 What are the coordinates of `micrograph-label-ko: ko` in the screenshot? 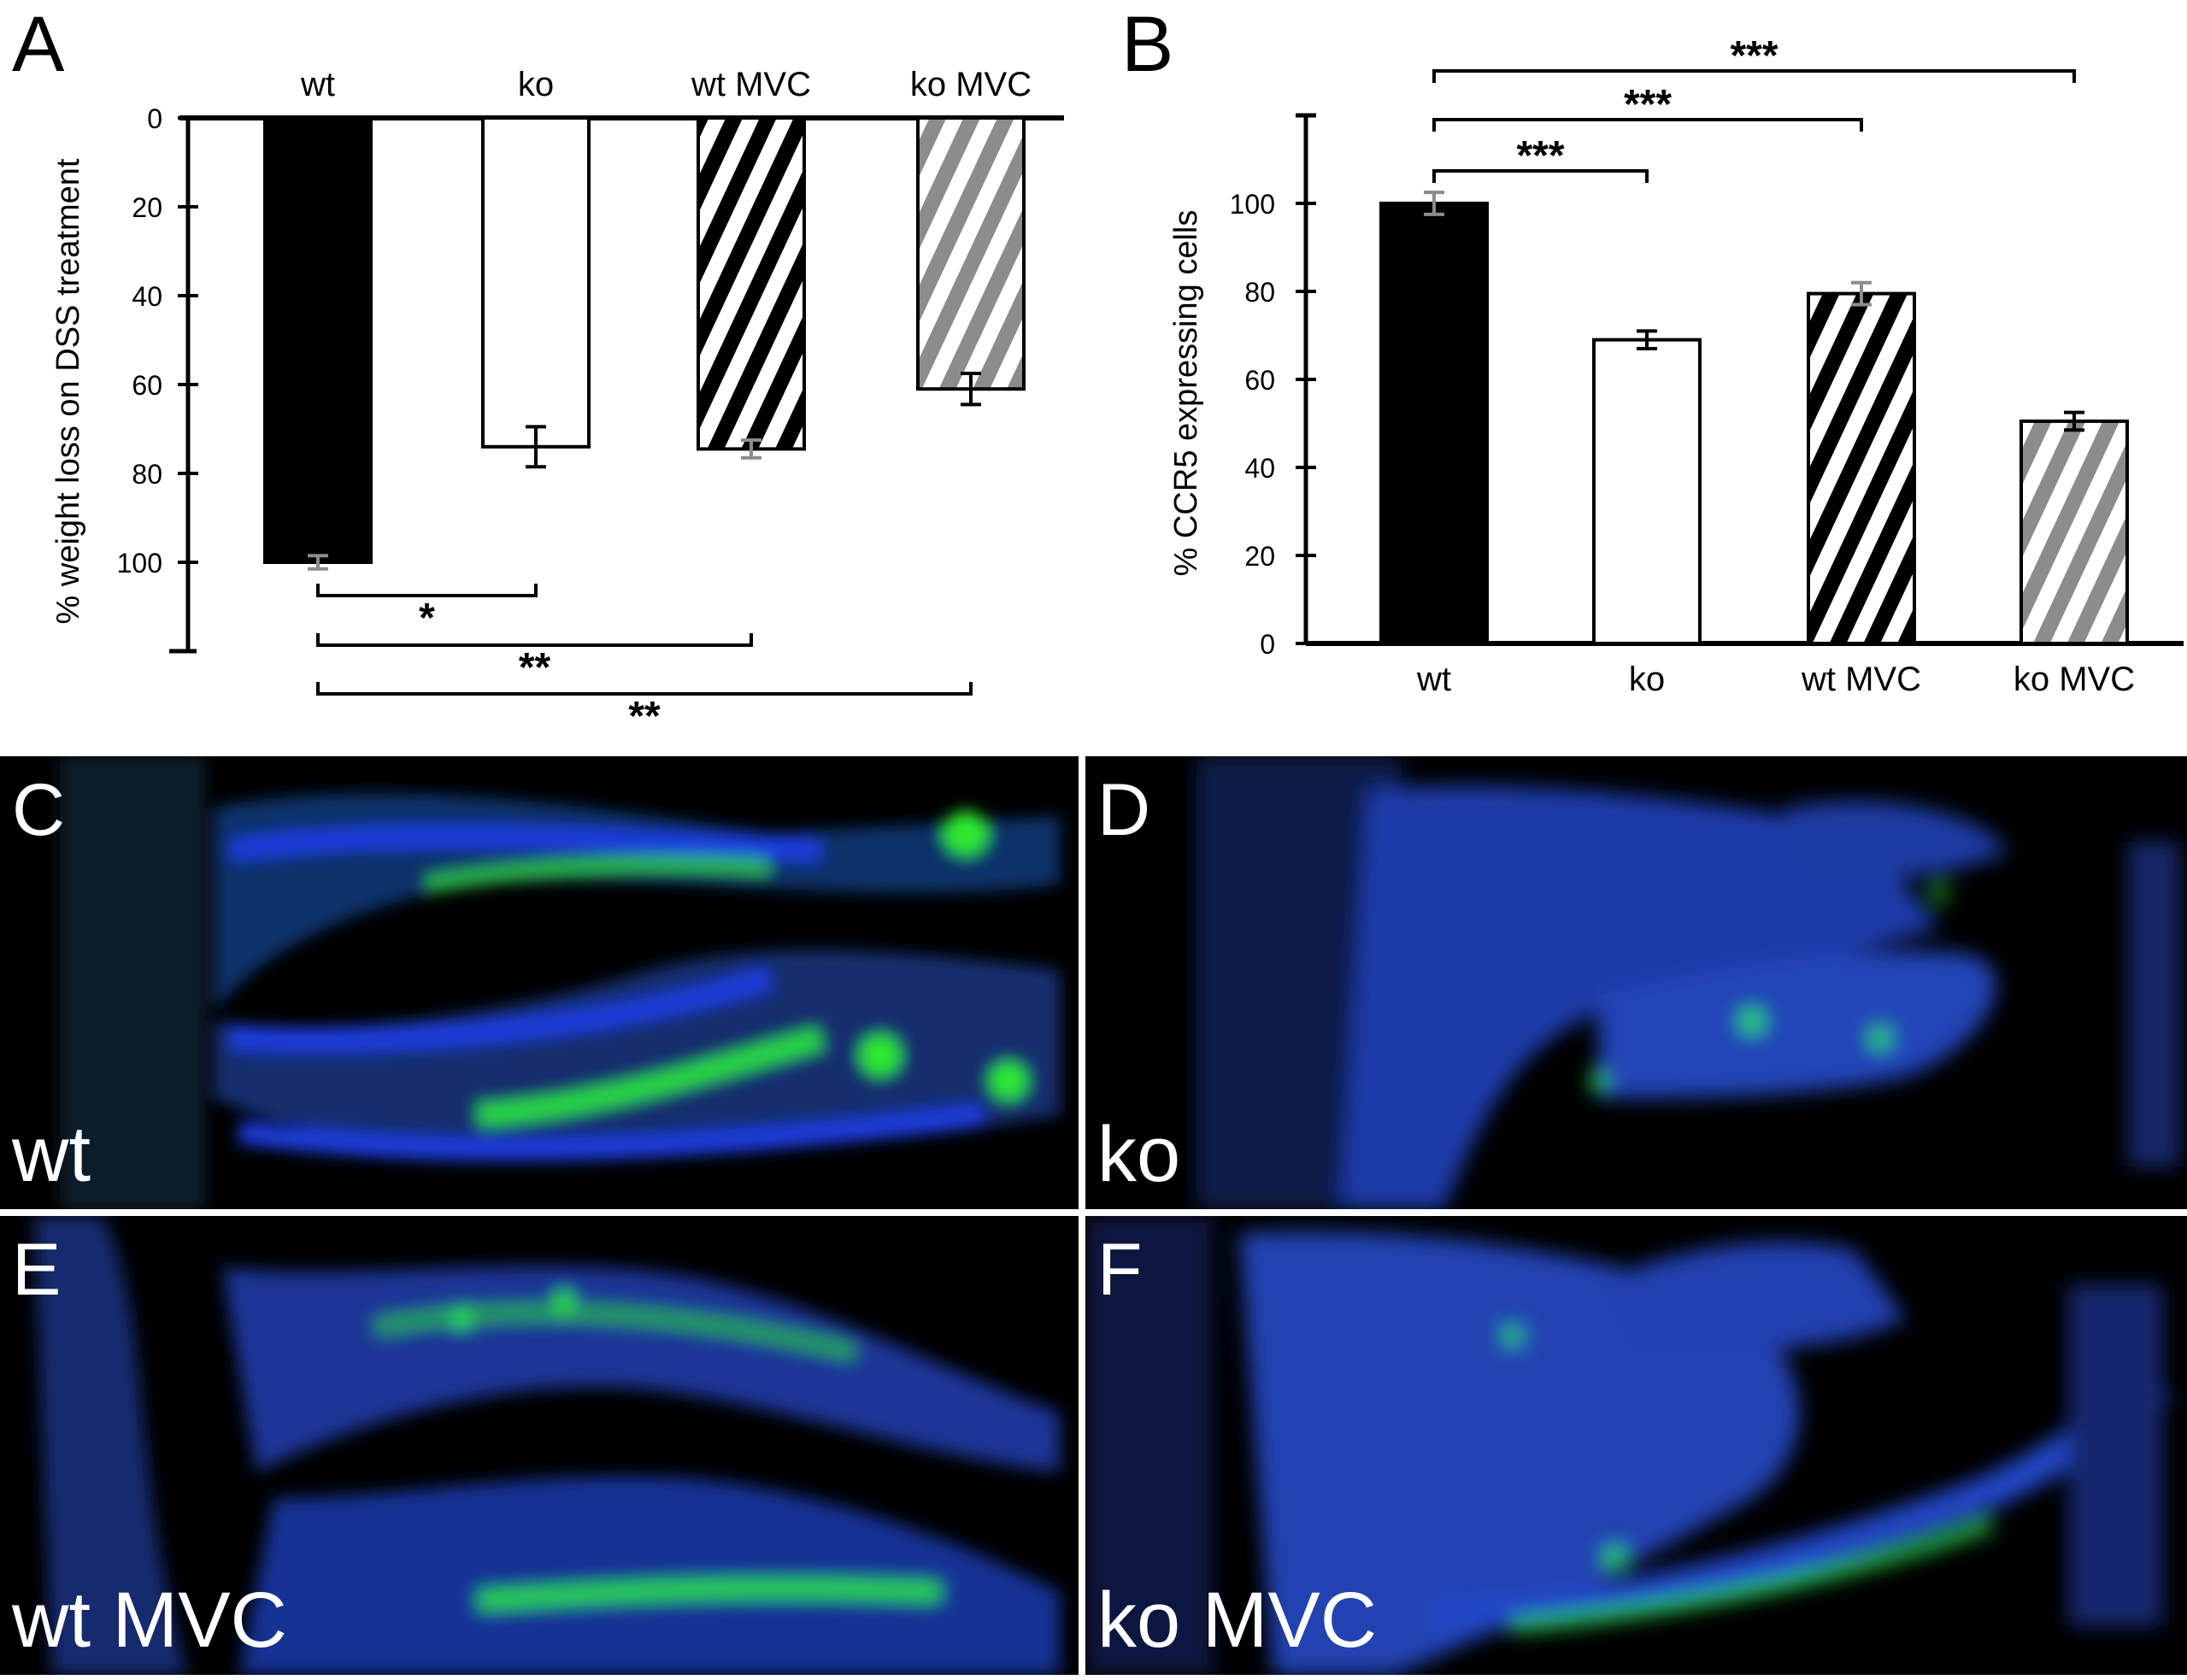 It's located at (1139, 1154).